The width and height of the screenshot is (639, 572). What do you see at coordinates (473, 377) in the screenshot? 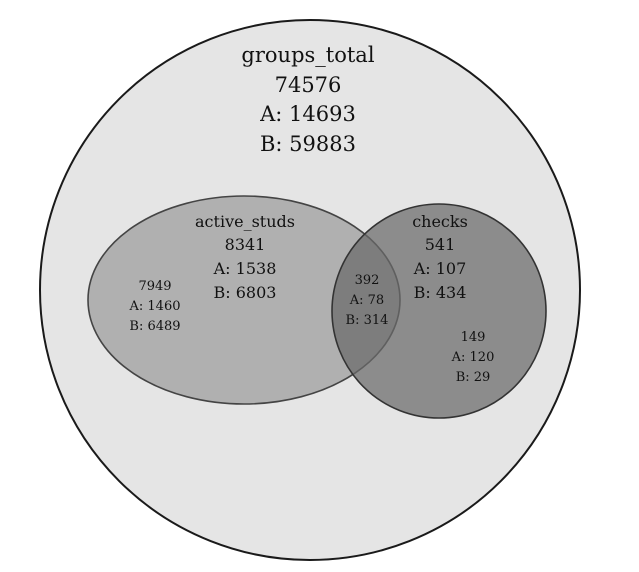
I see `checks-only-b: B: 29` at bounding box center [473, 377].